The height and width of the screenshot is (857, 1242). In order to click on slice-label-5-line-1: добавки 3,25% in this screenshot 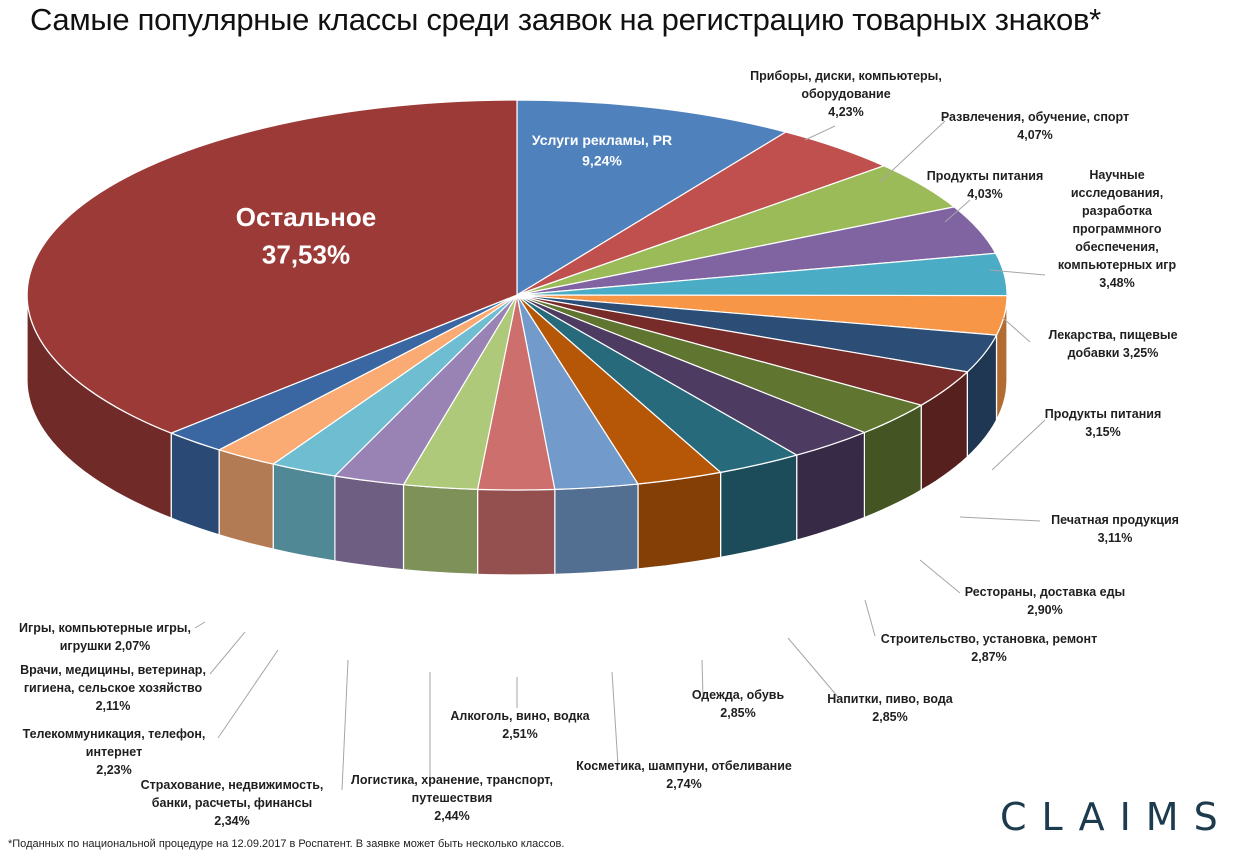, I will do `click(1113, 353)`.